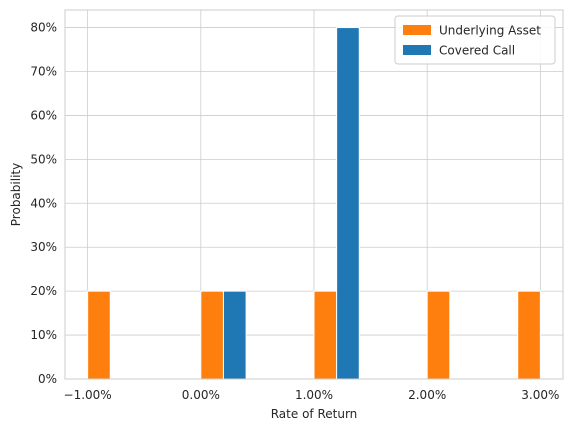 Image resolution: width=573 pixels, height=436 pixels. I want to click on x-tick-label: 3.00%, so click(540, 395).